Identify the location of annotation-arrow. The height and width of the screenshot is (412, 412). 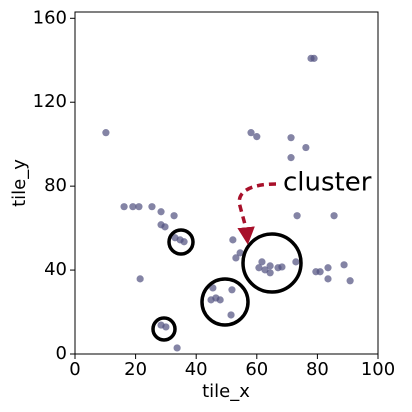
(257, 213).